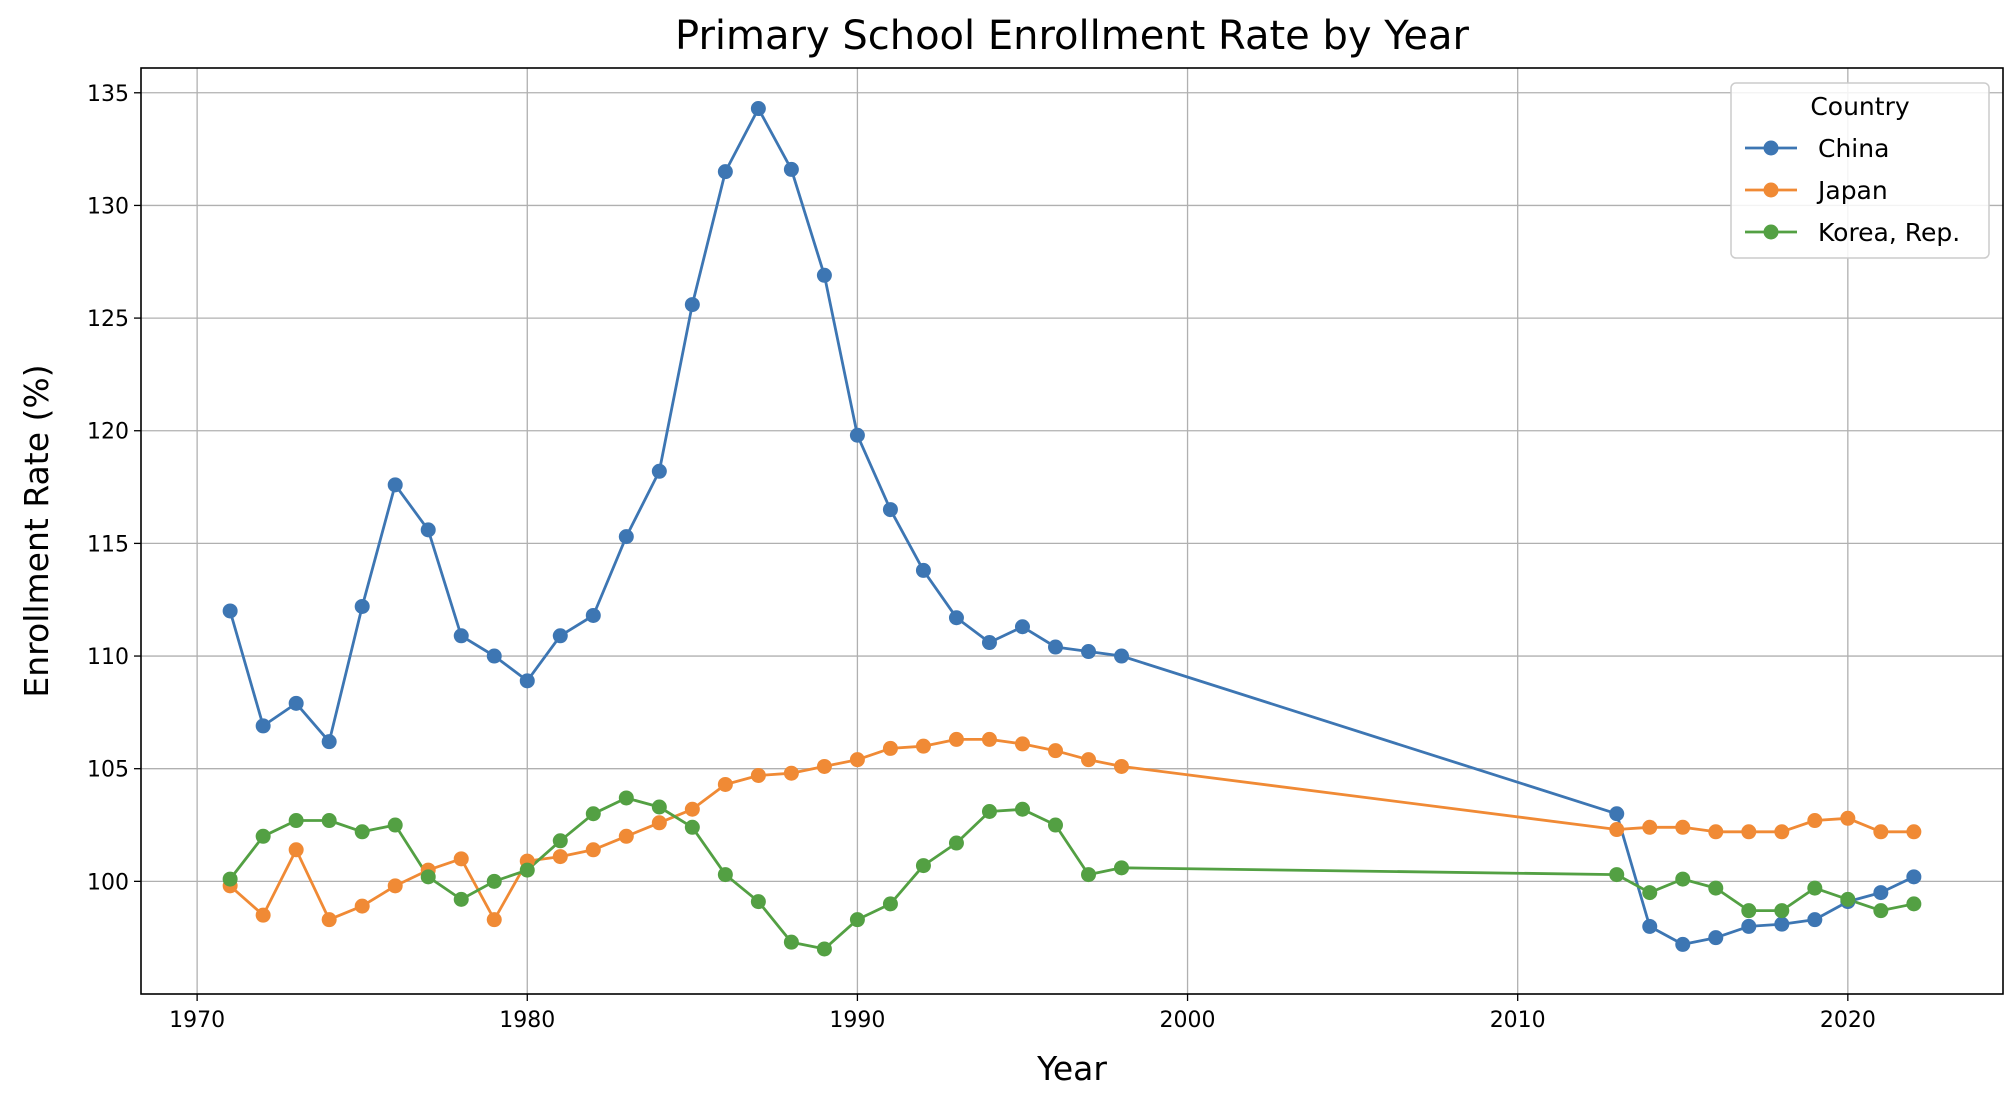 The width and height of the screenshot is (2016, 1106). What do you see at coordinates (890, 510) in the screenshot?
I see `point-china-1991` at bounding box center [890, 510].